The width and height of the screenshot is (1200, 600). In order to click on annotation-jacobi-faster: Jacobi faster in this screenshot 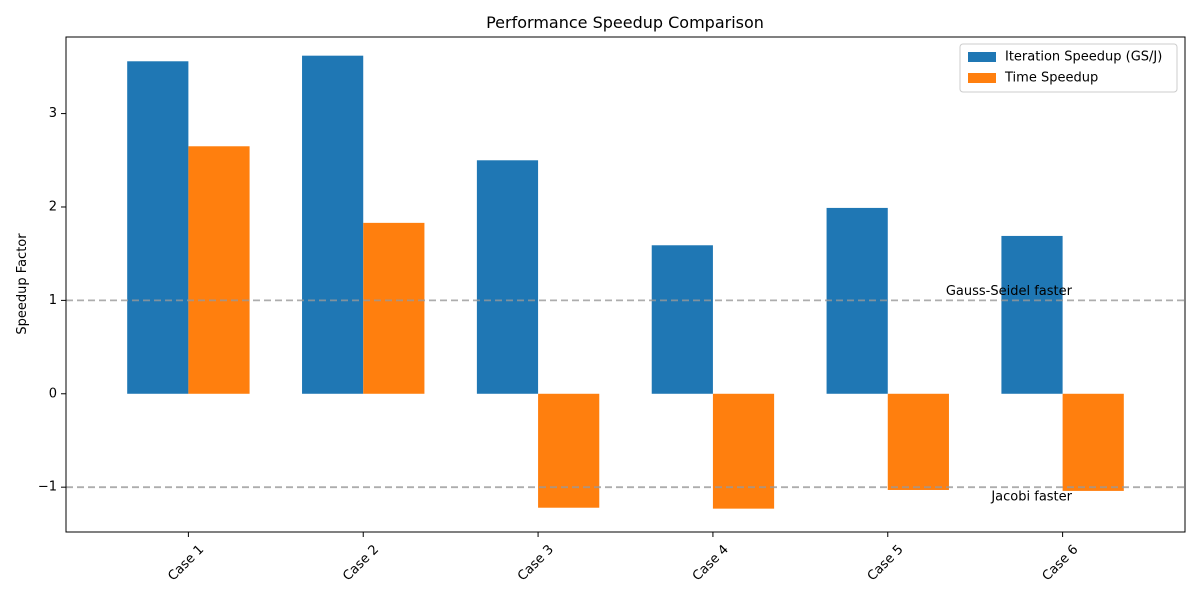, I will do `click(1031, 497)`.